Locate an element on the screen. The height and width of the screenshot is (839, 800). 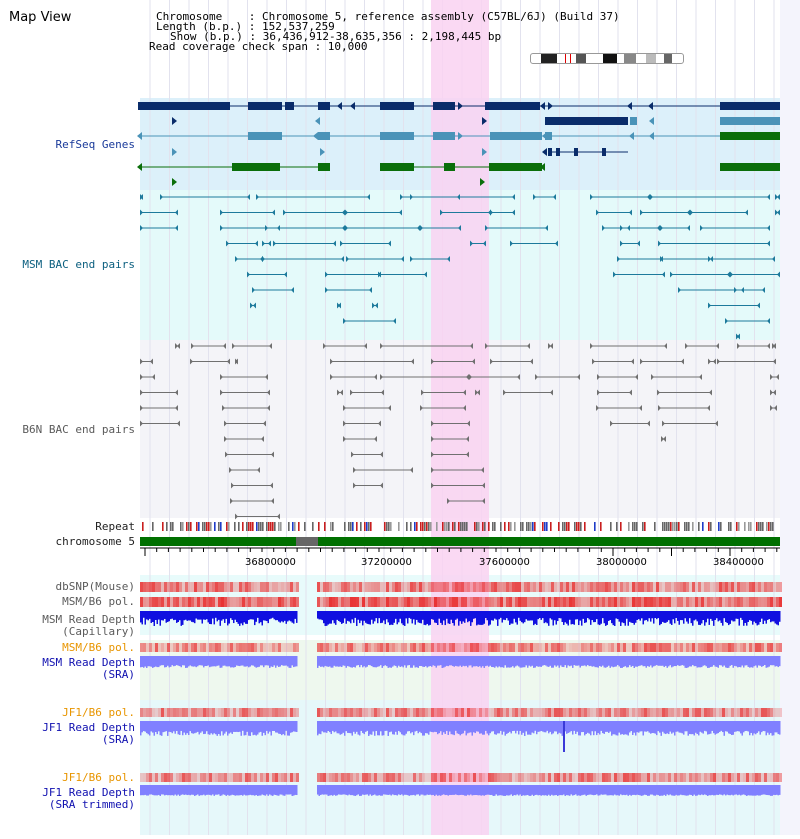
gene-strand-arrow is located at coordinates (139, 167).